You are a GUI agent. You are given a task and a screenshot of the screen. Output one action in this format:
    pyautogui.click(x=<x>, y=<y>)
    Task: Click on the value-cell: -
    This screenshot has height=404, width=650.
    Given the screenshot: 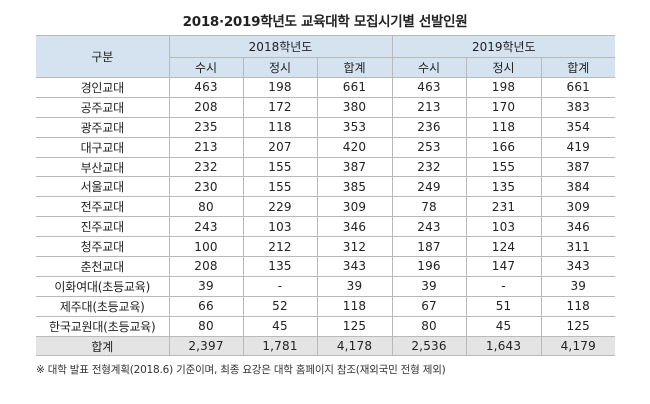 What is the action you would take?
    pyautogui.click(x=280, y=286)
    